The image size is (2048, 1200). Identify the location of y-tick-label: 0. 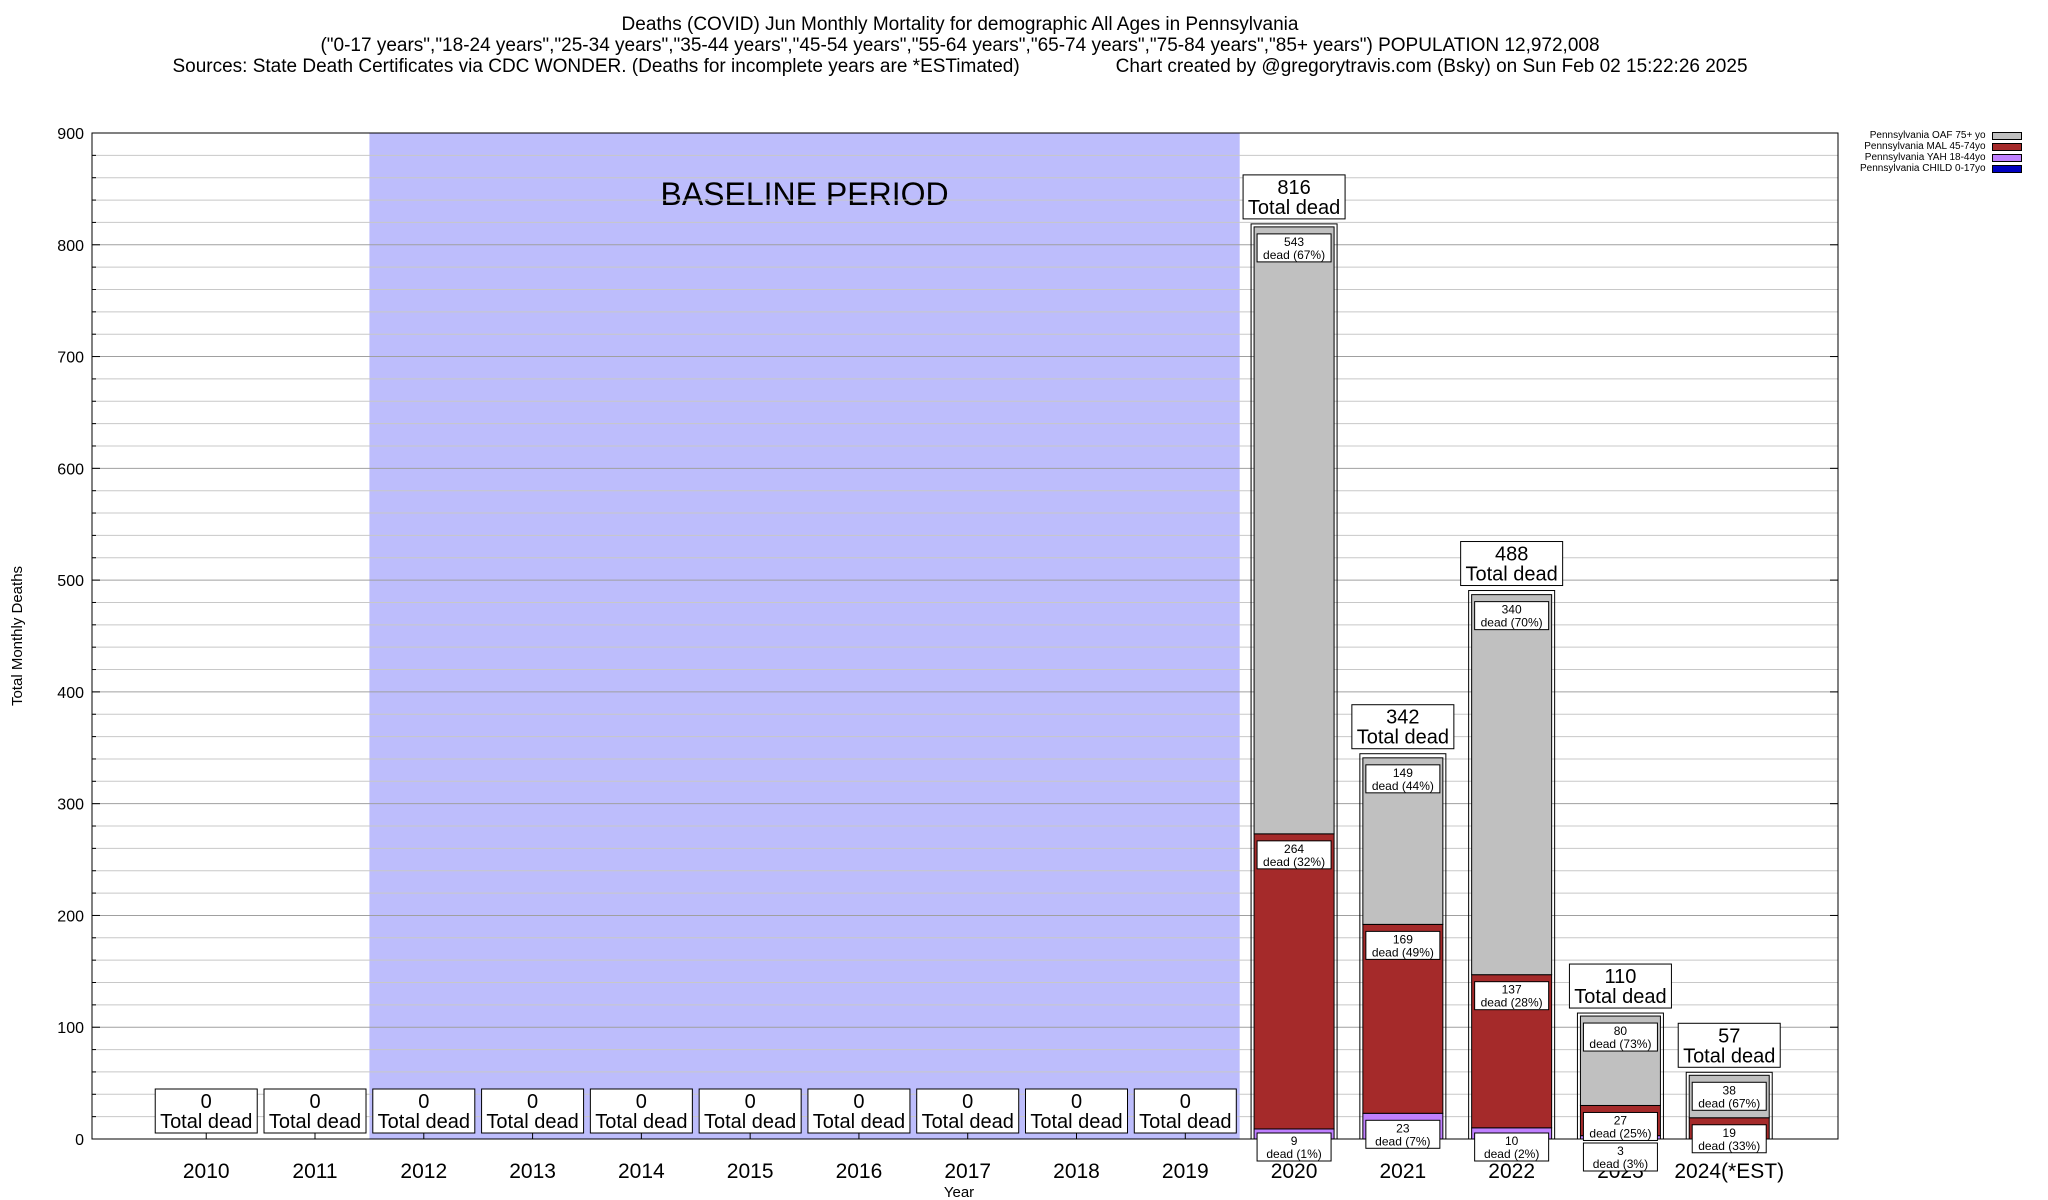
(79, 1140).